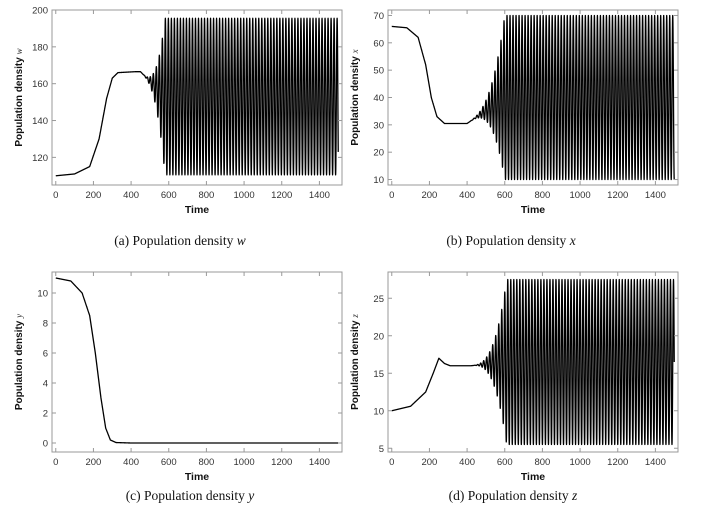 The width and height of the screenshot is (716, 518). Describe the element at coordinates (40, 121) in the screenshot. I see `y-tick-label: 140` at that location.